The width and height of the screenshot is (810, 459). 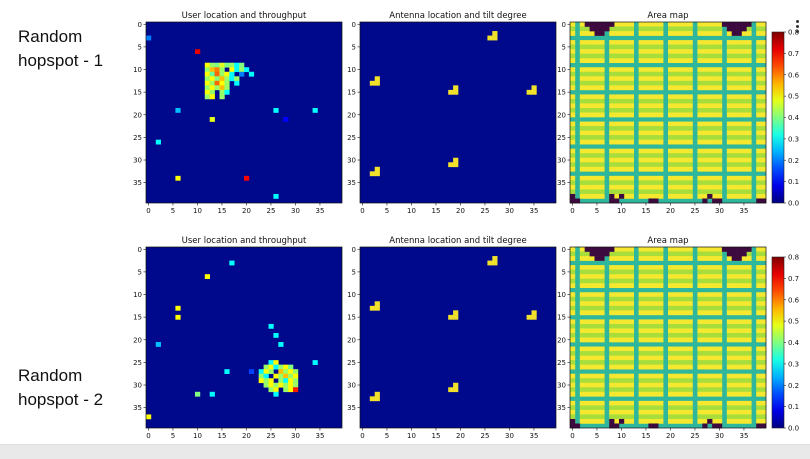 I want to click on antenna-marker, so click(x=534, y=88).